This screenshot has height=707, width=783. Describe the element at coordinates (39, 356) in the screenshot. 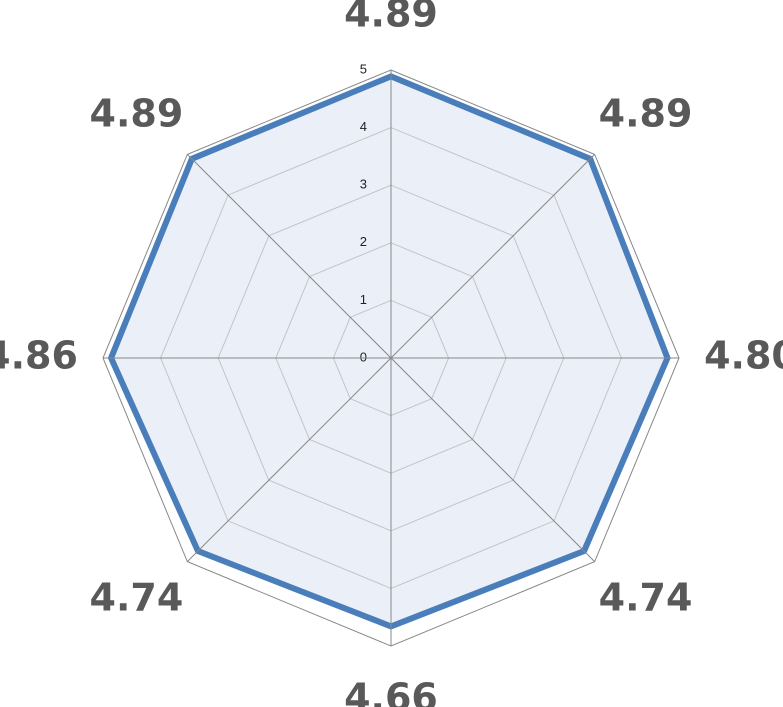

I see `value-label: 4.86` at that location.